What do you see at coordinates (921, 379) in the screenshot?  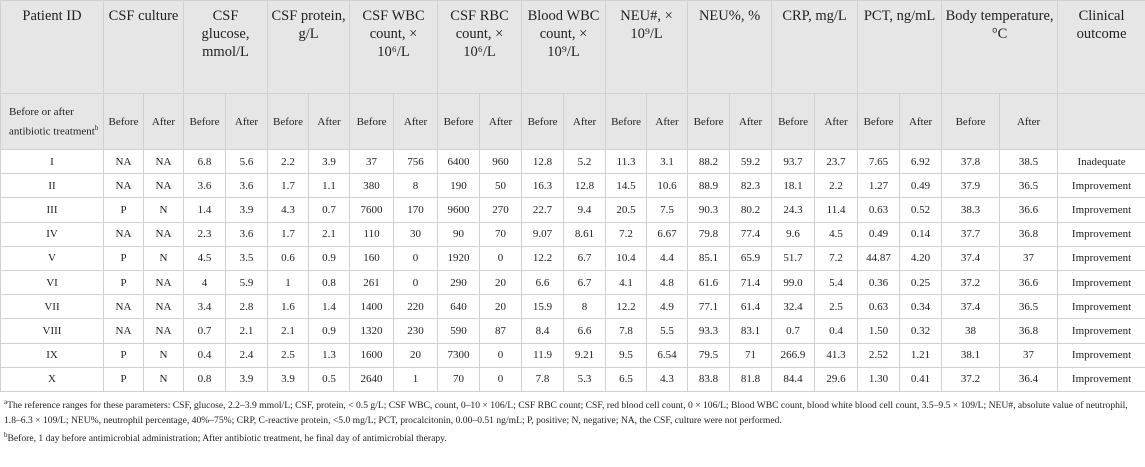 I see `table-cell: 0.41` at bounding box center [921, 379].